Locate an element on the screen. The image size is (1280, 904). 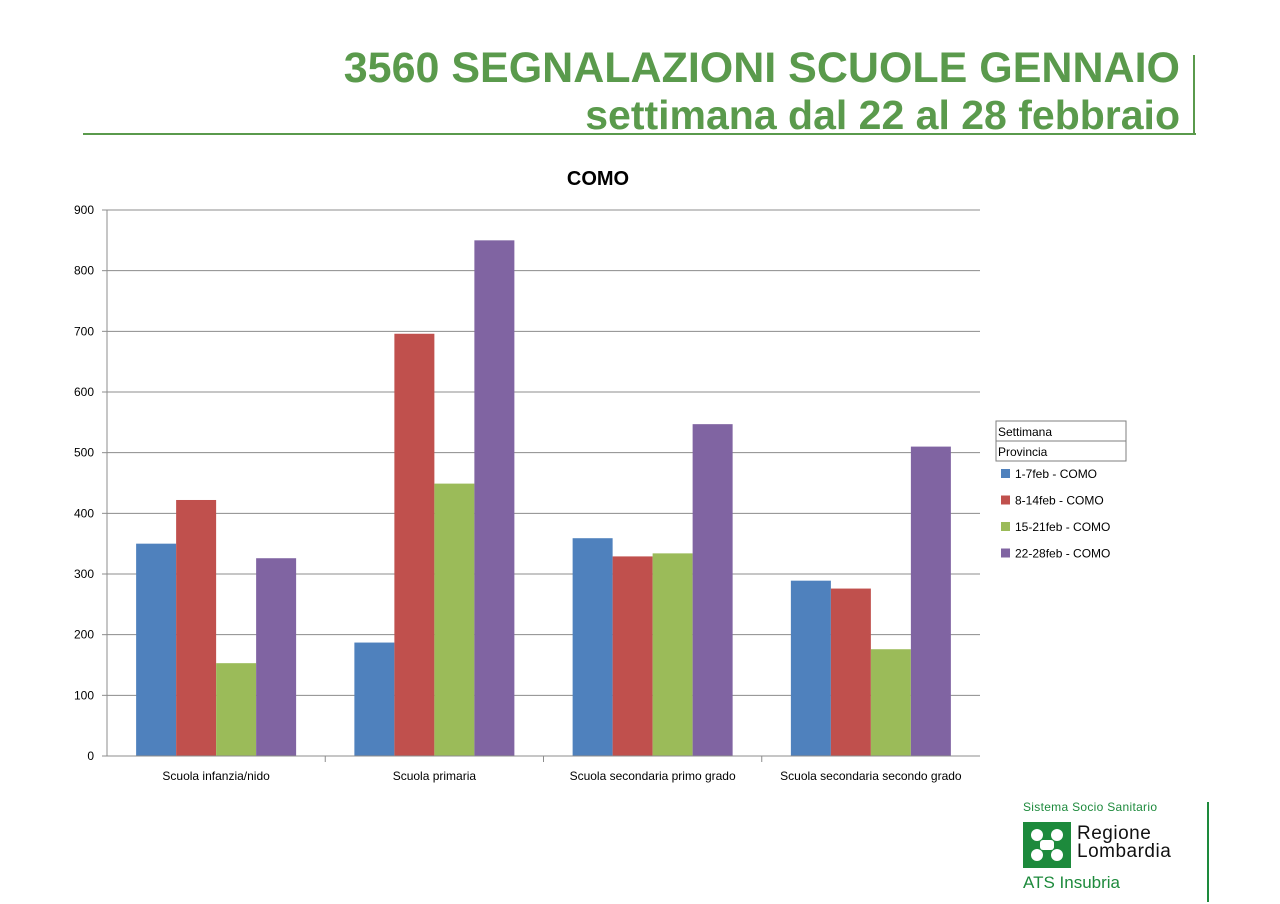
y-tick-label: 0 is located at coordinates (90, 756).